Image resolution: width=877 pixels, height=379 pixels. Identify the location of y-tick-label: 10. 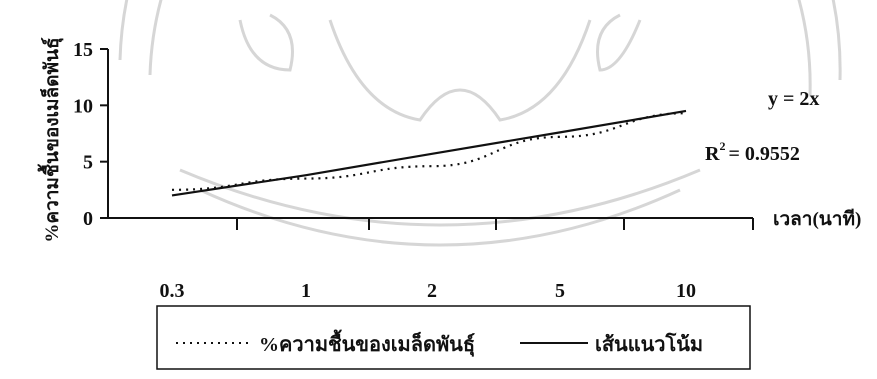
(83, 106).